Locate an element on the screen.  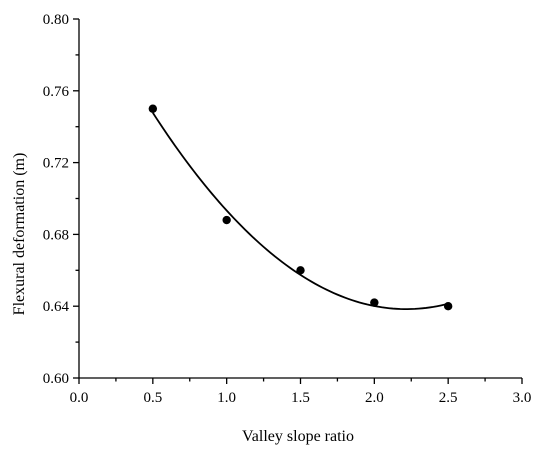
x-tick-label: 0.0 is located at coordinates (79, 398).